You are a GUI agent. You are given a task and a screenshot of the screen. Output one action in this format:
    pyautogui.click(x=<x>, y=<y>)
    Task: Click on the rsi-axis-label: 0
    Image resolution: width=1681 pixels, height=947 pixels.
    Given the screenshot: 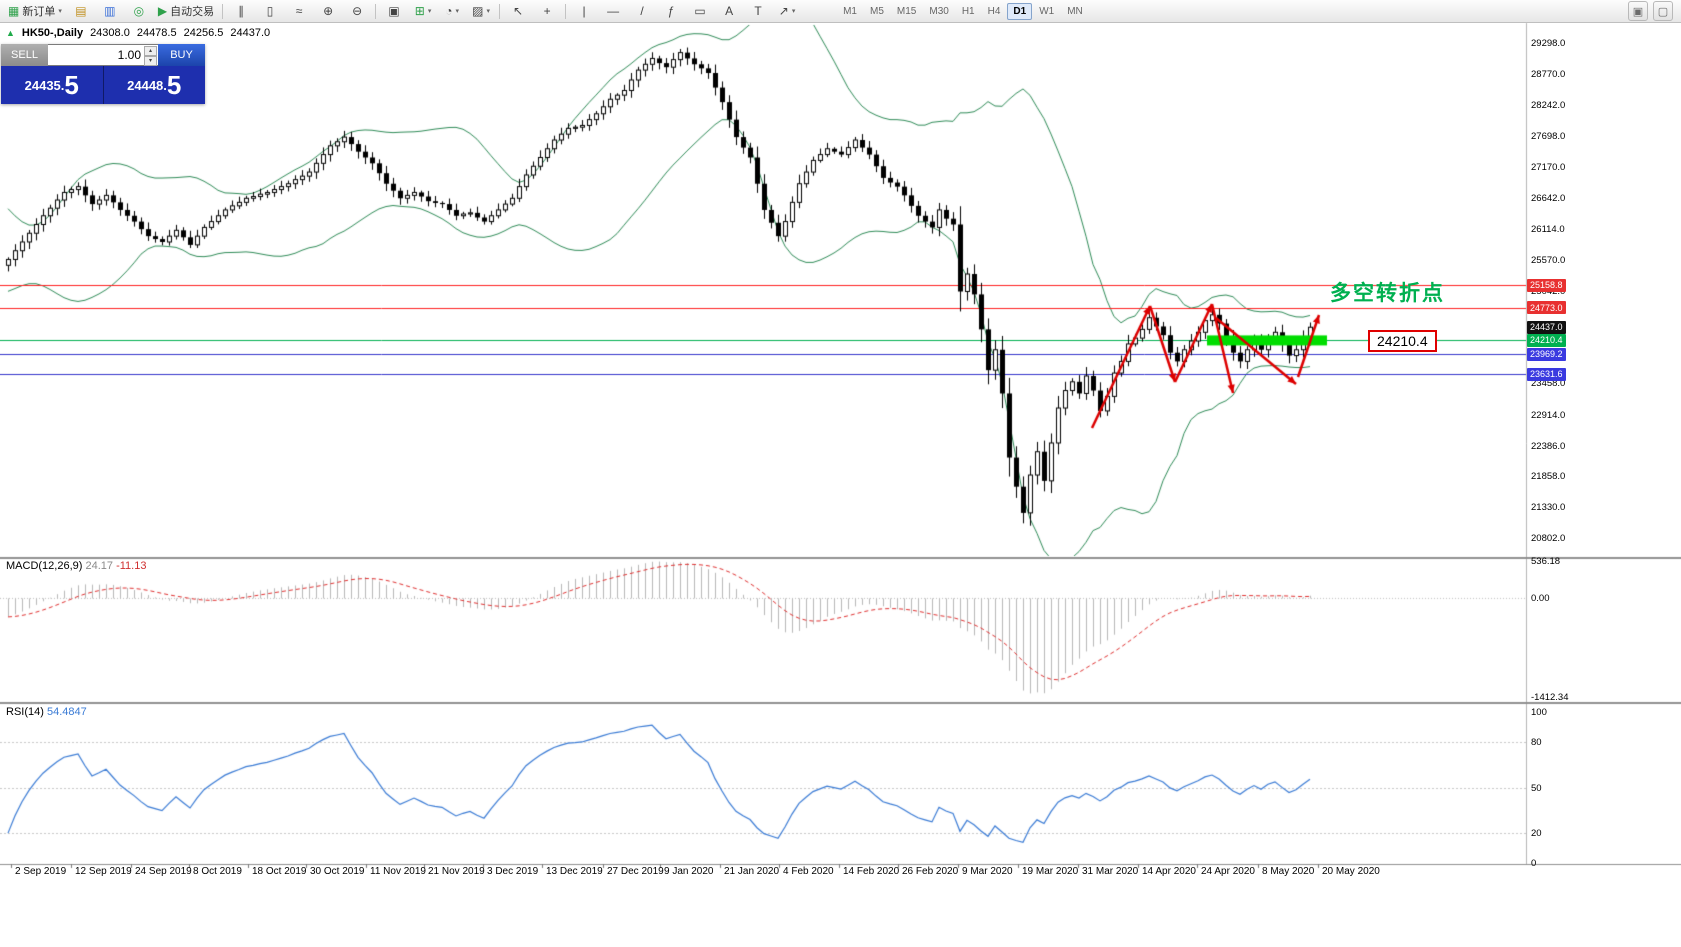 What is the action you would take?
    pyautogui.click(x=1534, y=863)
    